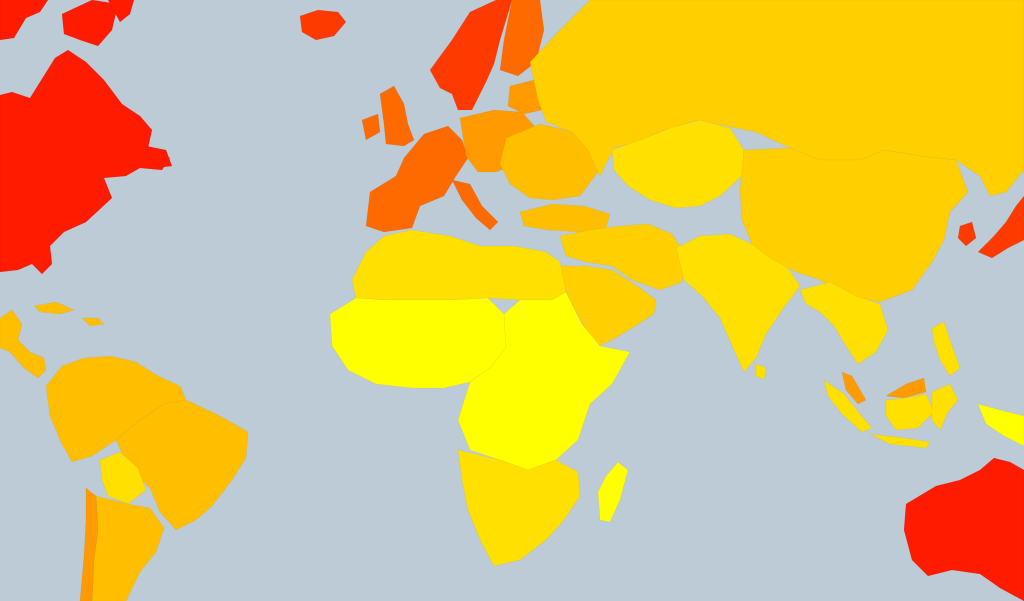 This screenshot has height=601, width=1024. Describe the element at coordinates (854, 388) in the screenshot. I see `region-peninsular-malaysia` at that location.